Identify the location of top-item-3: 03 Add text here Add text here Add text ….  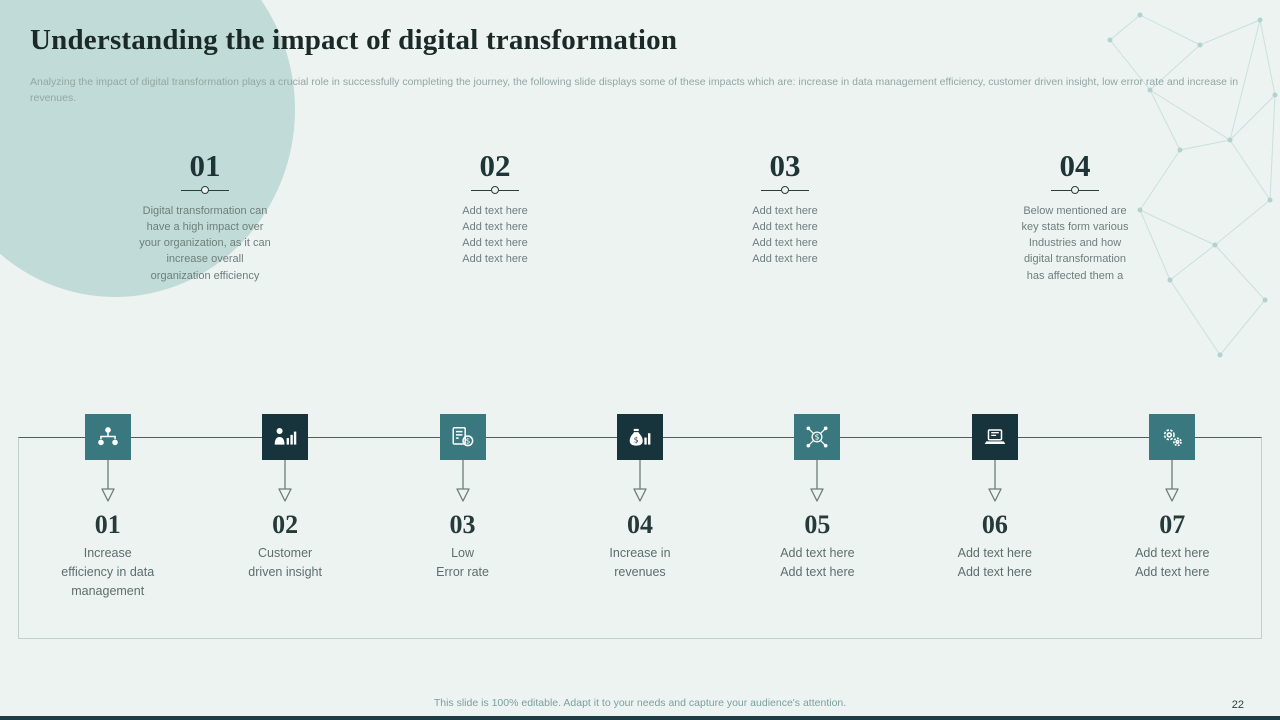
(785, 209).